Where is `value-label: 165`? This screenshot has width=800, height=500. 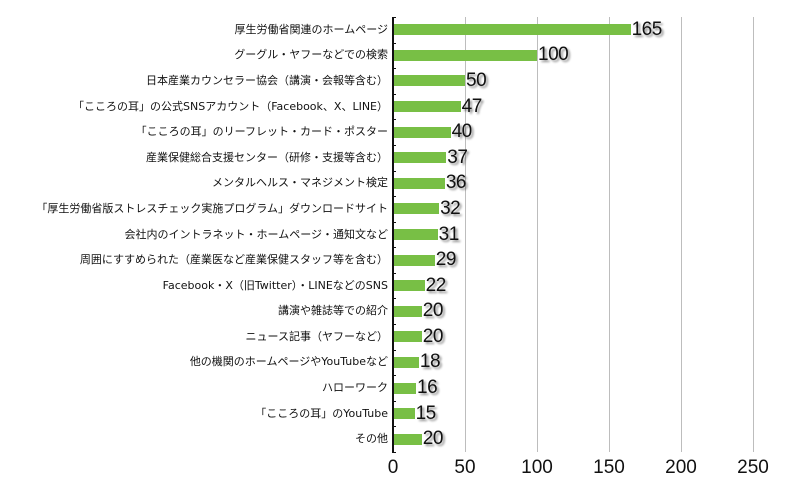 value-label: 165 is located at coordinates (647, 29).